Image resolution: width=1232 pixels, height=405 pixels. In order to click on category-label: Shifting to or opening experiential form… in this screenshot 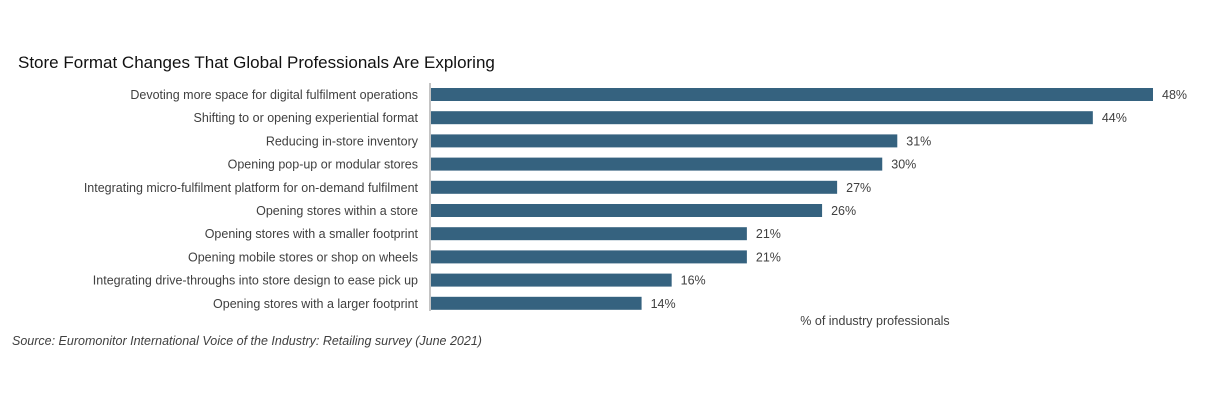, I will do `click(306, 118)`.